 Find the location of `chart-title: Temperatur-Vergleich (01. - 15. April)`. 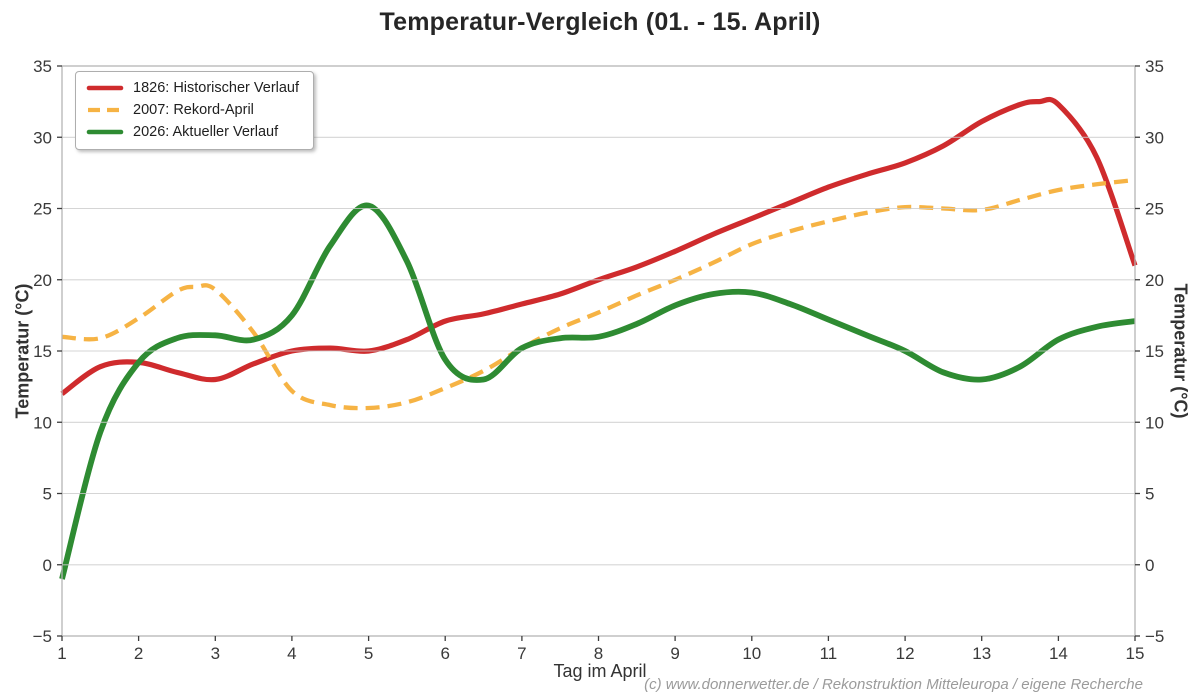

chart-title: Temperatur-Vergleich (01. - 15. April) is located at coordinates (600, 22).